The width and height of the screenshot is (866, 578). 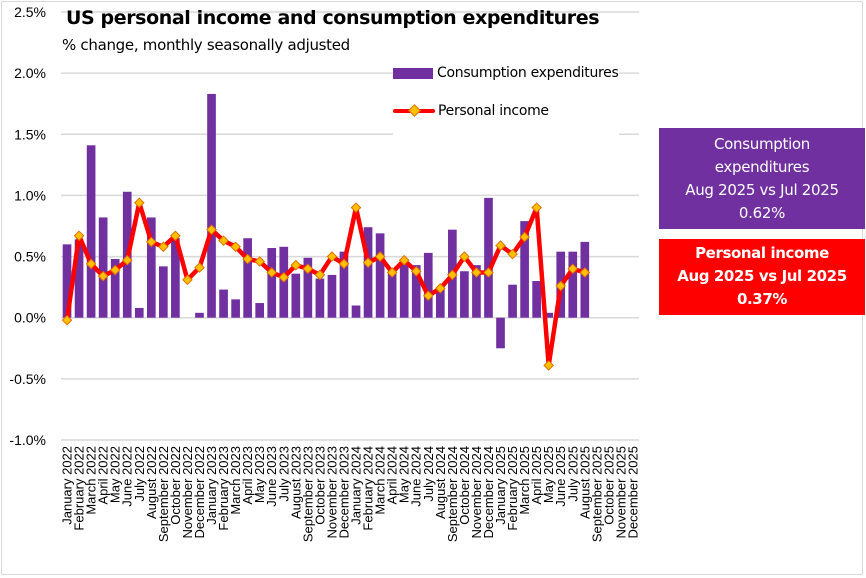 What do you see at coordinates (139, 474) in the screenshot?
I see `x-tick-label: July 2022` at bounding box center [139, 474].